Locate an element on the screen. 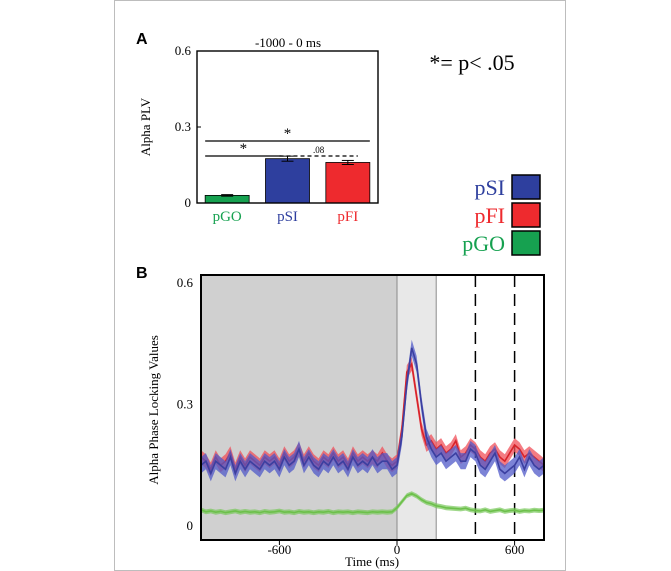 The width and height of the screenshot is (671, 571). b-xtick-label-1: 0 is located at coordinates (397, 549).